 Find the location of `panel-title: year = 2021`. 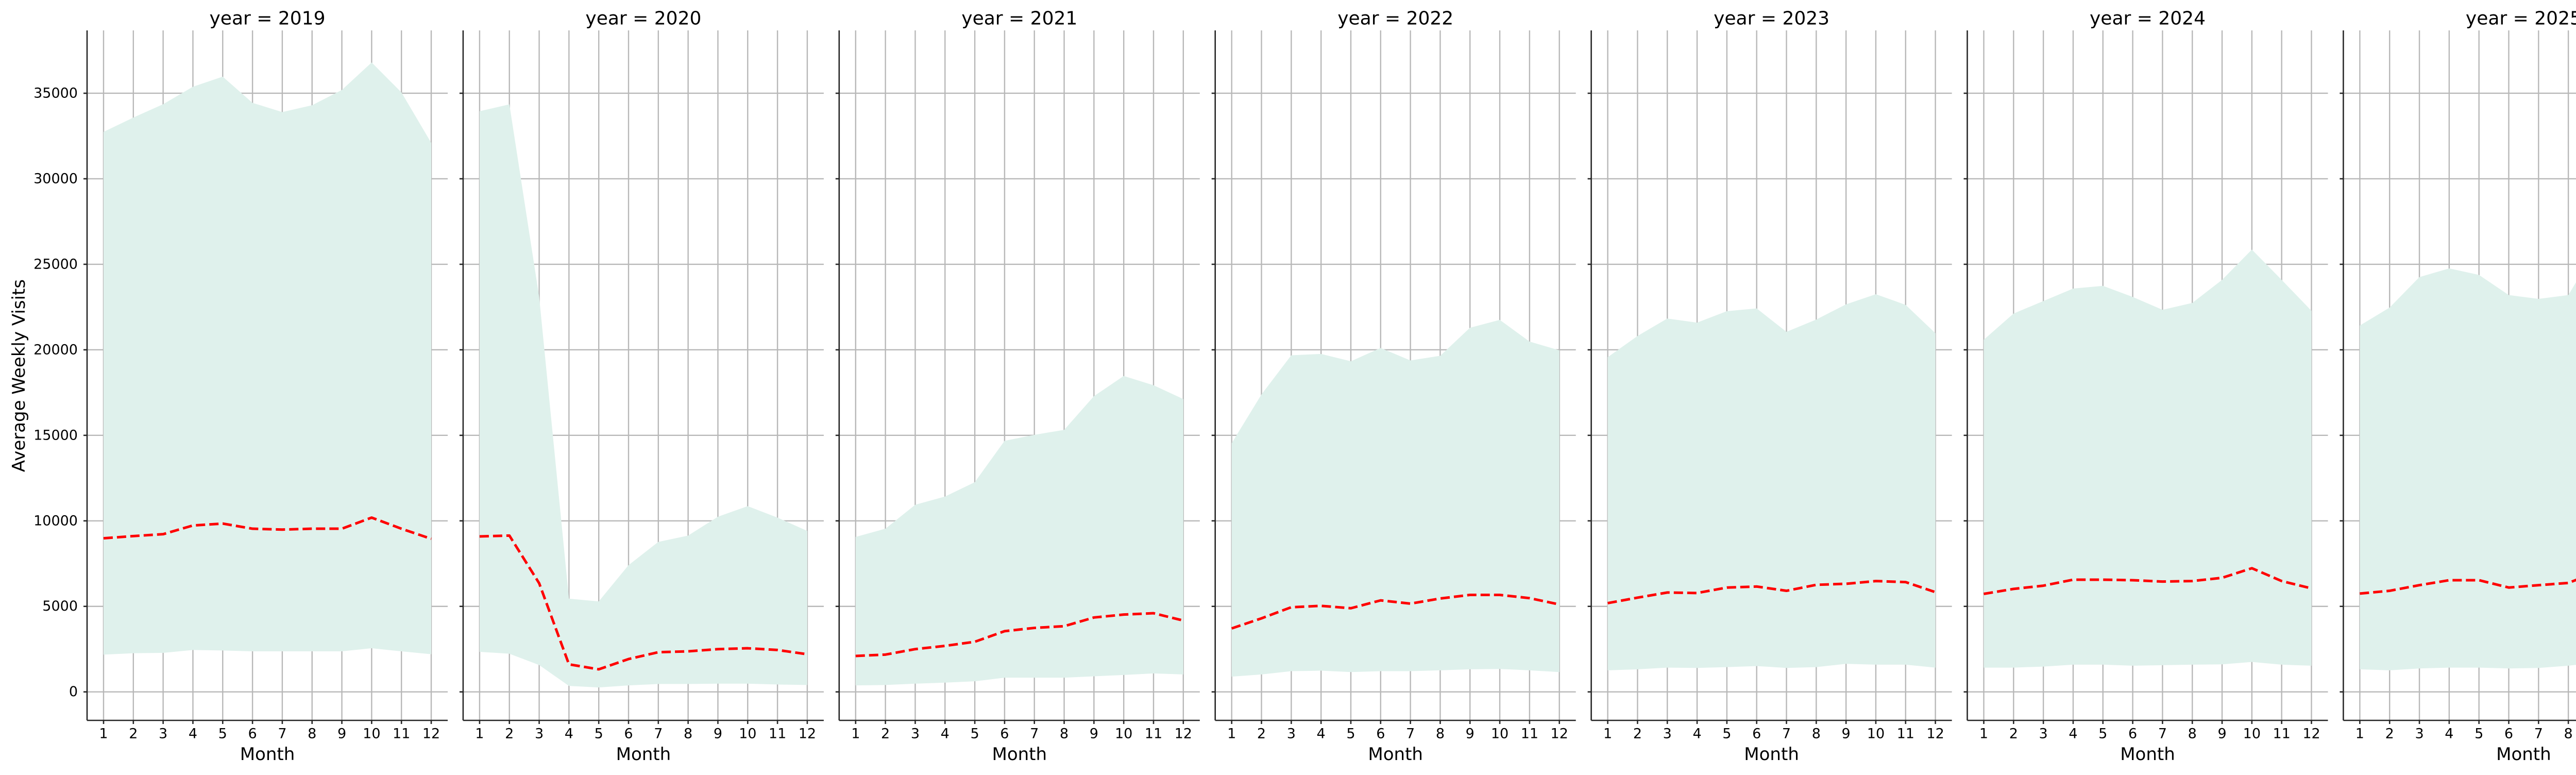

panel-title: year = 2021 is located at coordinates (1019, 19).